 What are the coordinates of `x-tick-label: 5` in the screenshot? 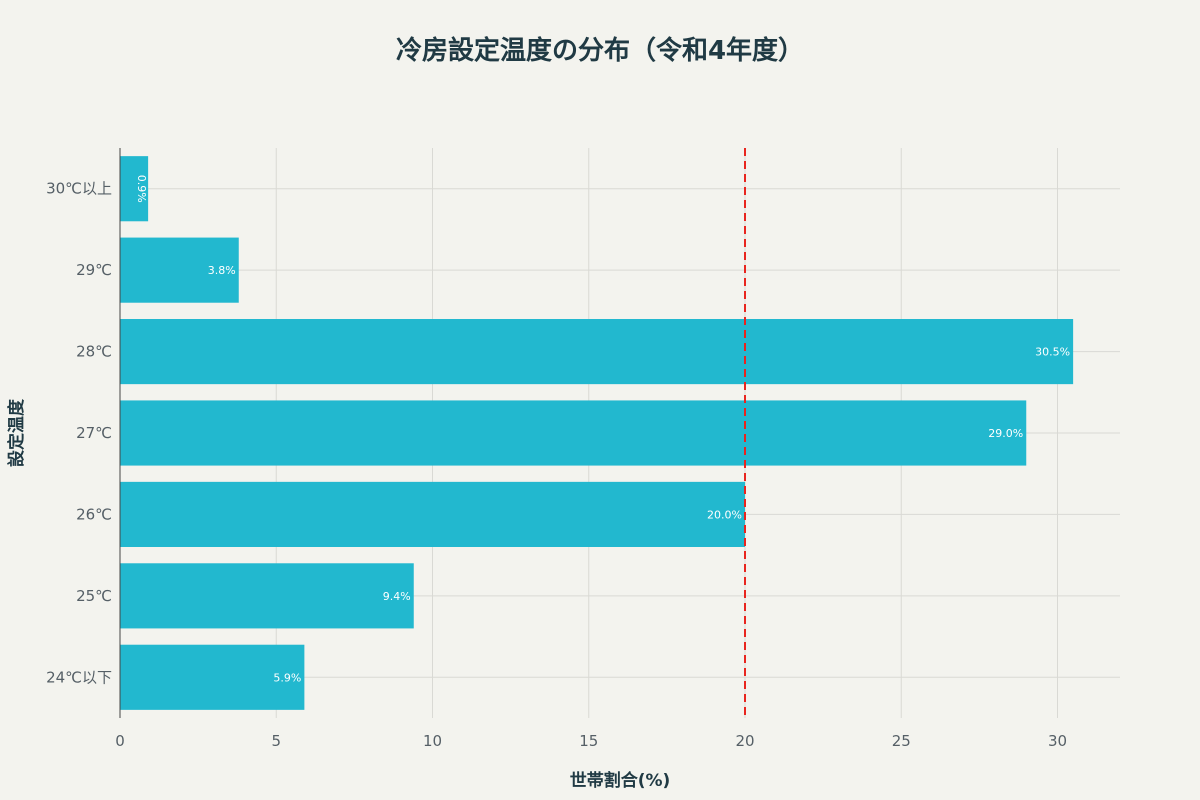 It's located at (276, 741).